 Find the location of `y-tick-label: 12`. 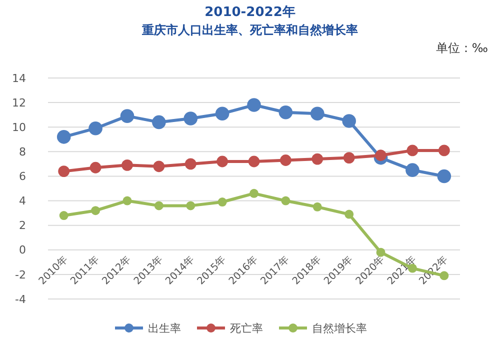

y-tick-label: 12 is located at coordinates (19, 103).